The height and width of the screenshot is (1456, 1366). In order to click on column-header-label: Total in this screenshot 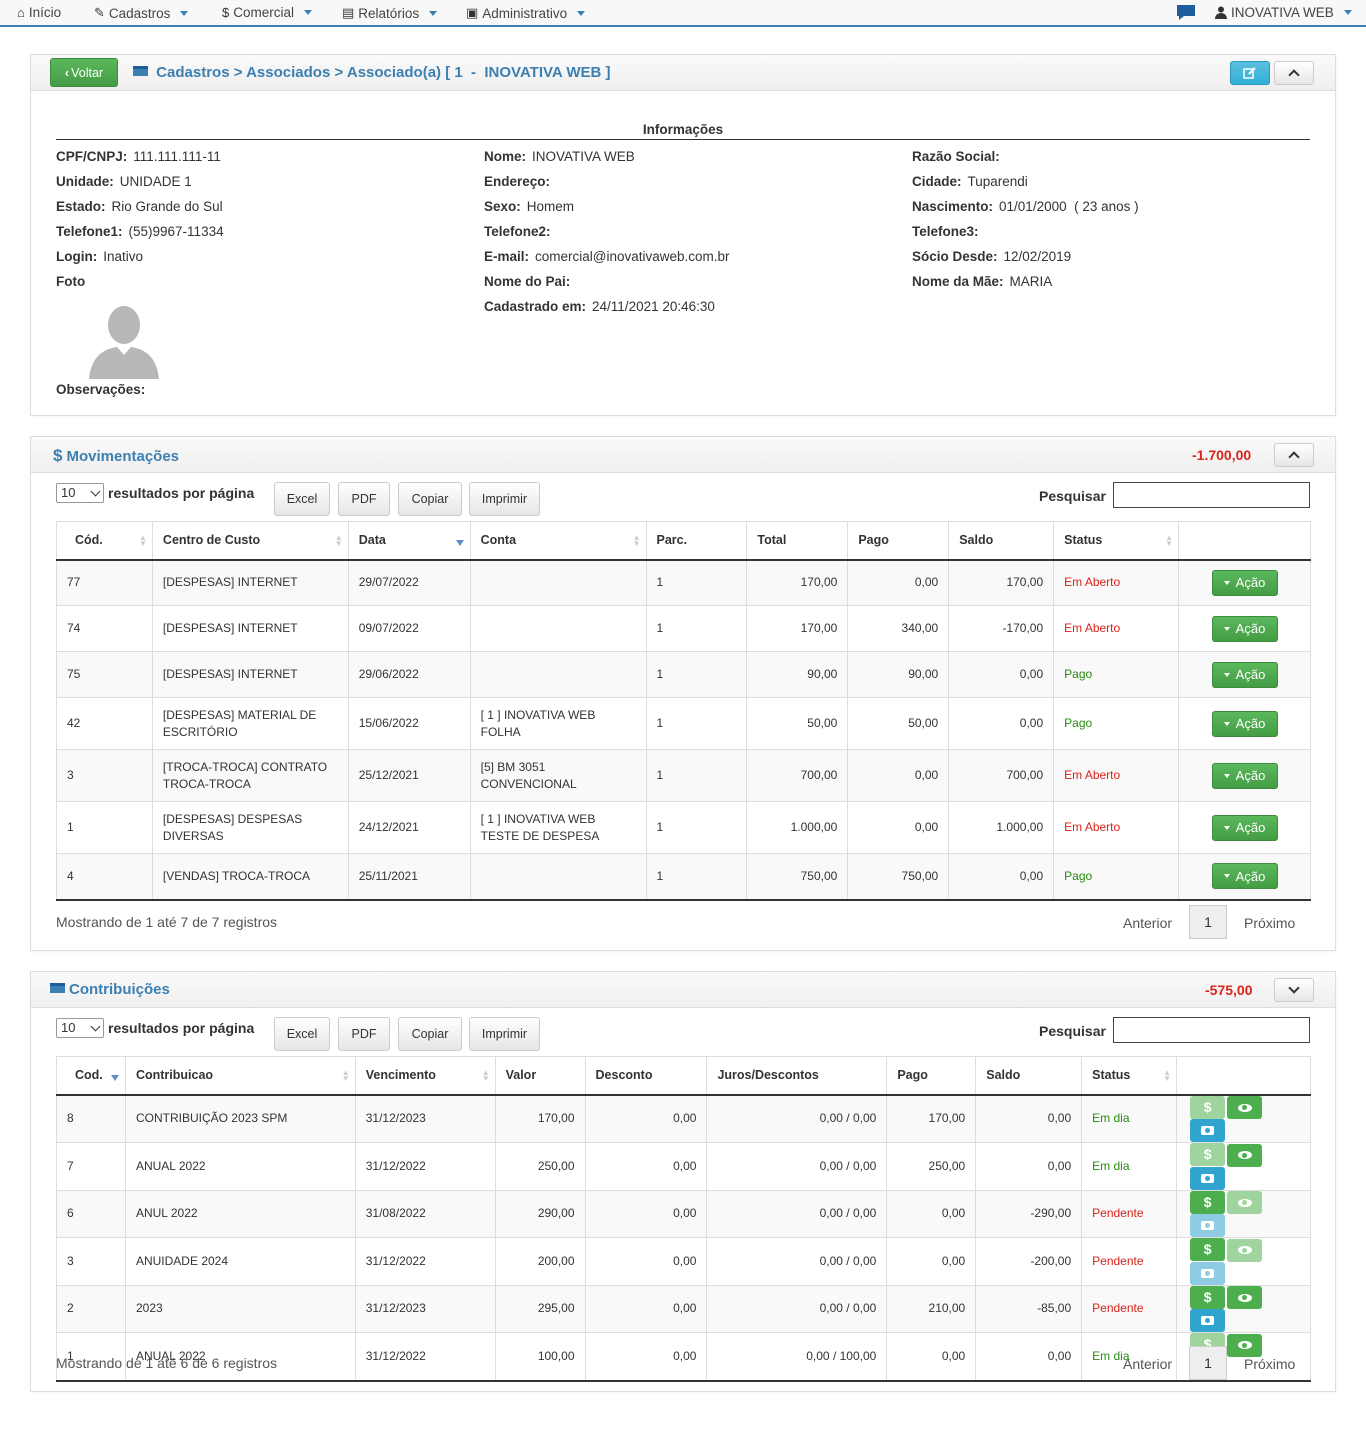, I will do `click(772, 540)`.